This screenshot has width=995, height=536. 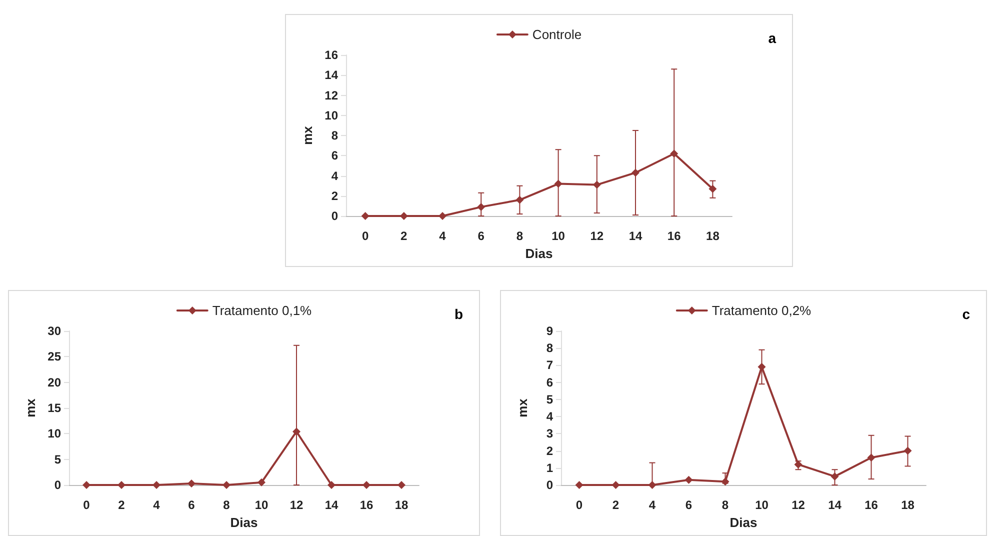 What do you see at coordinates (55, 331) in the screenshot?
I see `y-tick-label: 30` at bounding box center [55, 331].